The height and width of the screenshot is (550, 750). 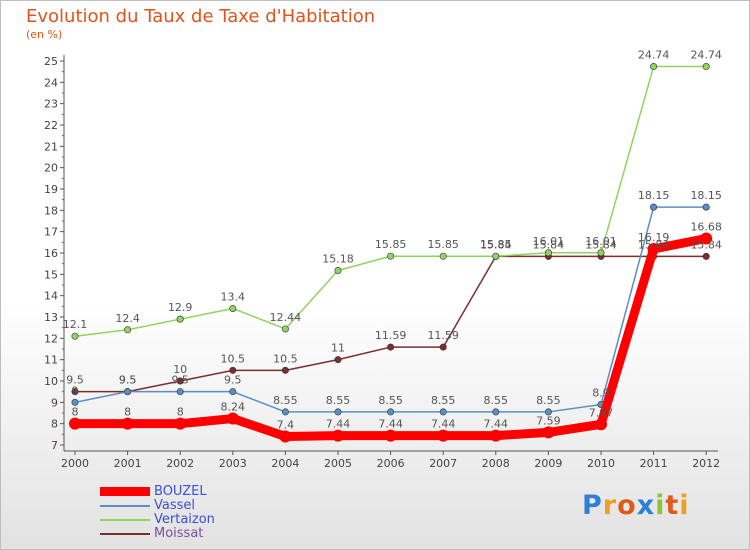 I want to click on data-label: 10, so click(x=180, y=369).